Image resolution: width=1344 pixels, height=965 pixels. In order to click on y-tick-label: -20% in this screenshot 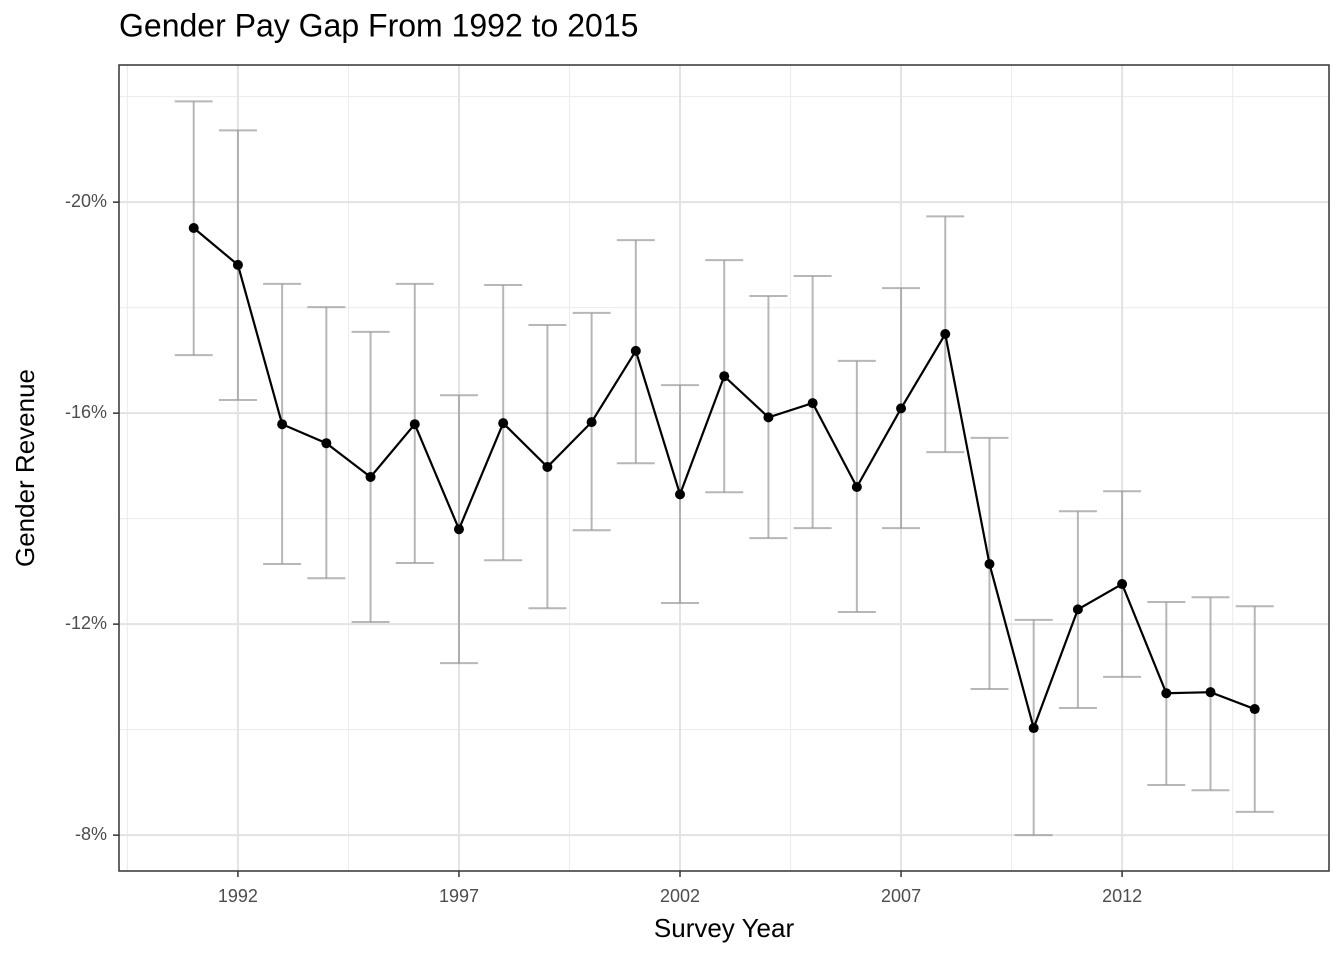, I will do `click(86, 201)`.